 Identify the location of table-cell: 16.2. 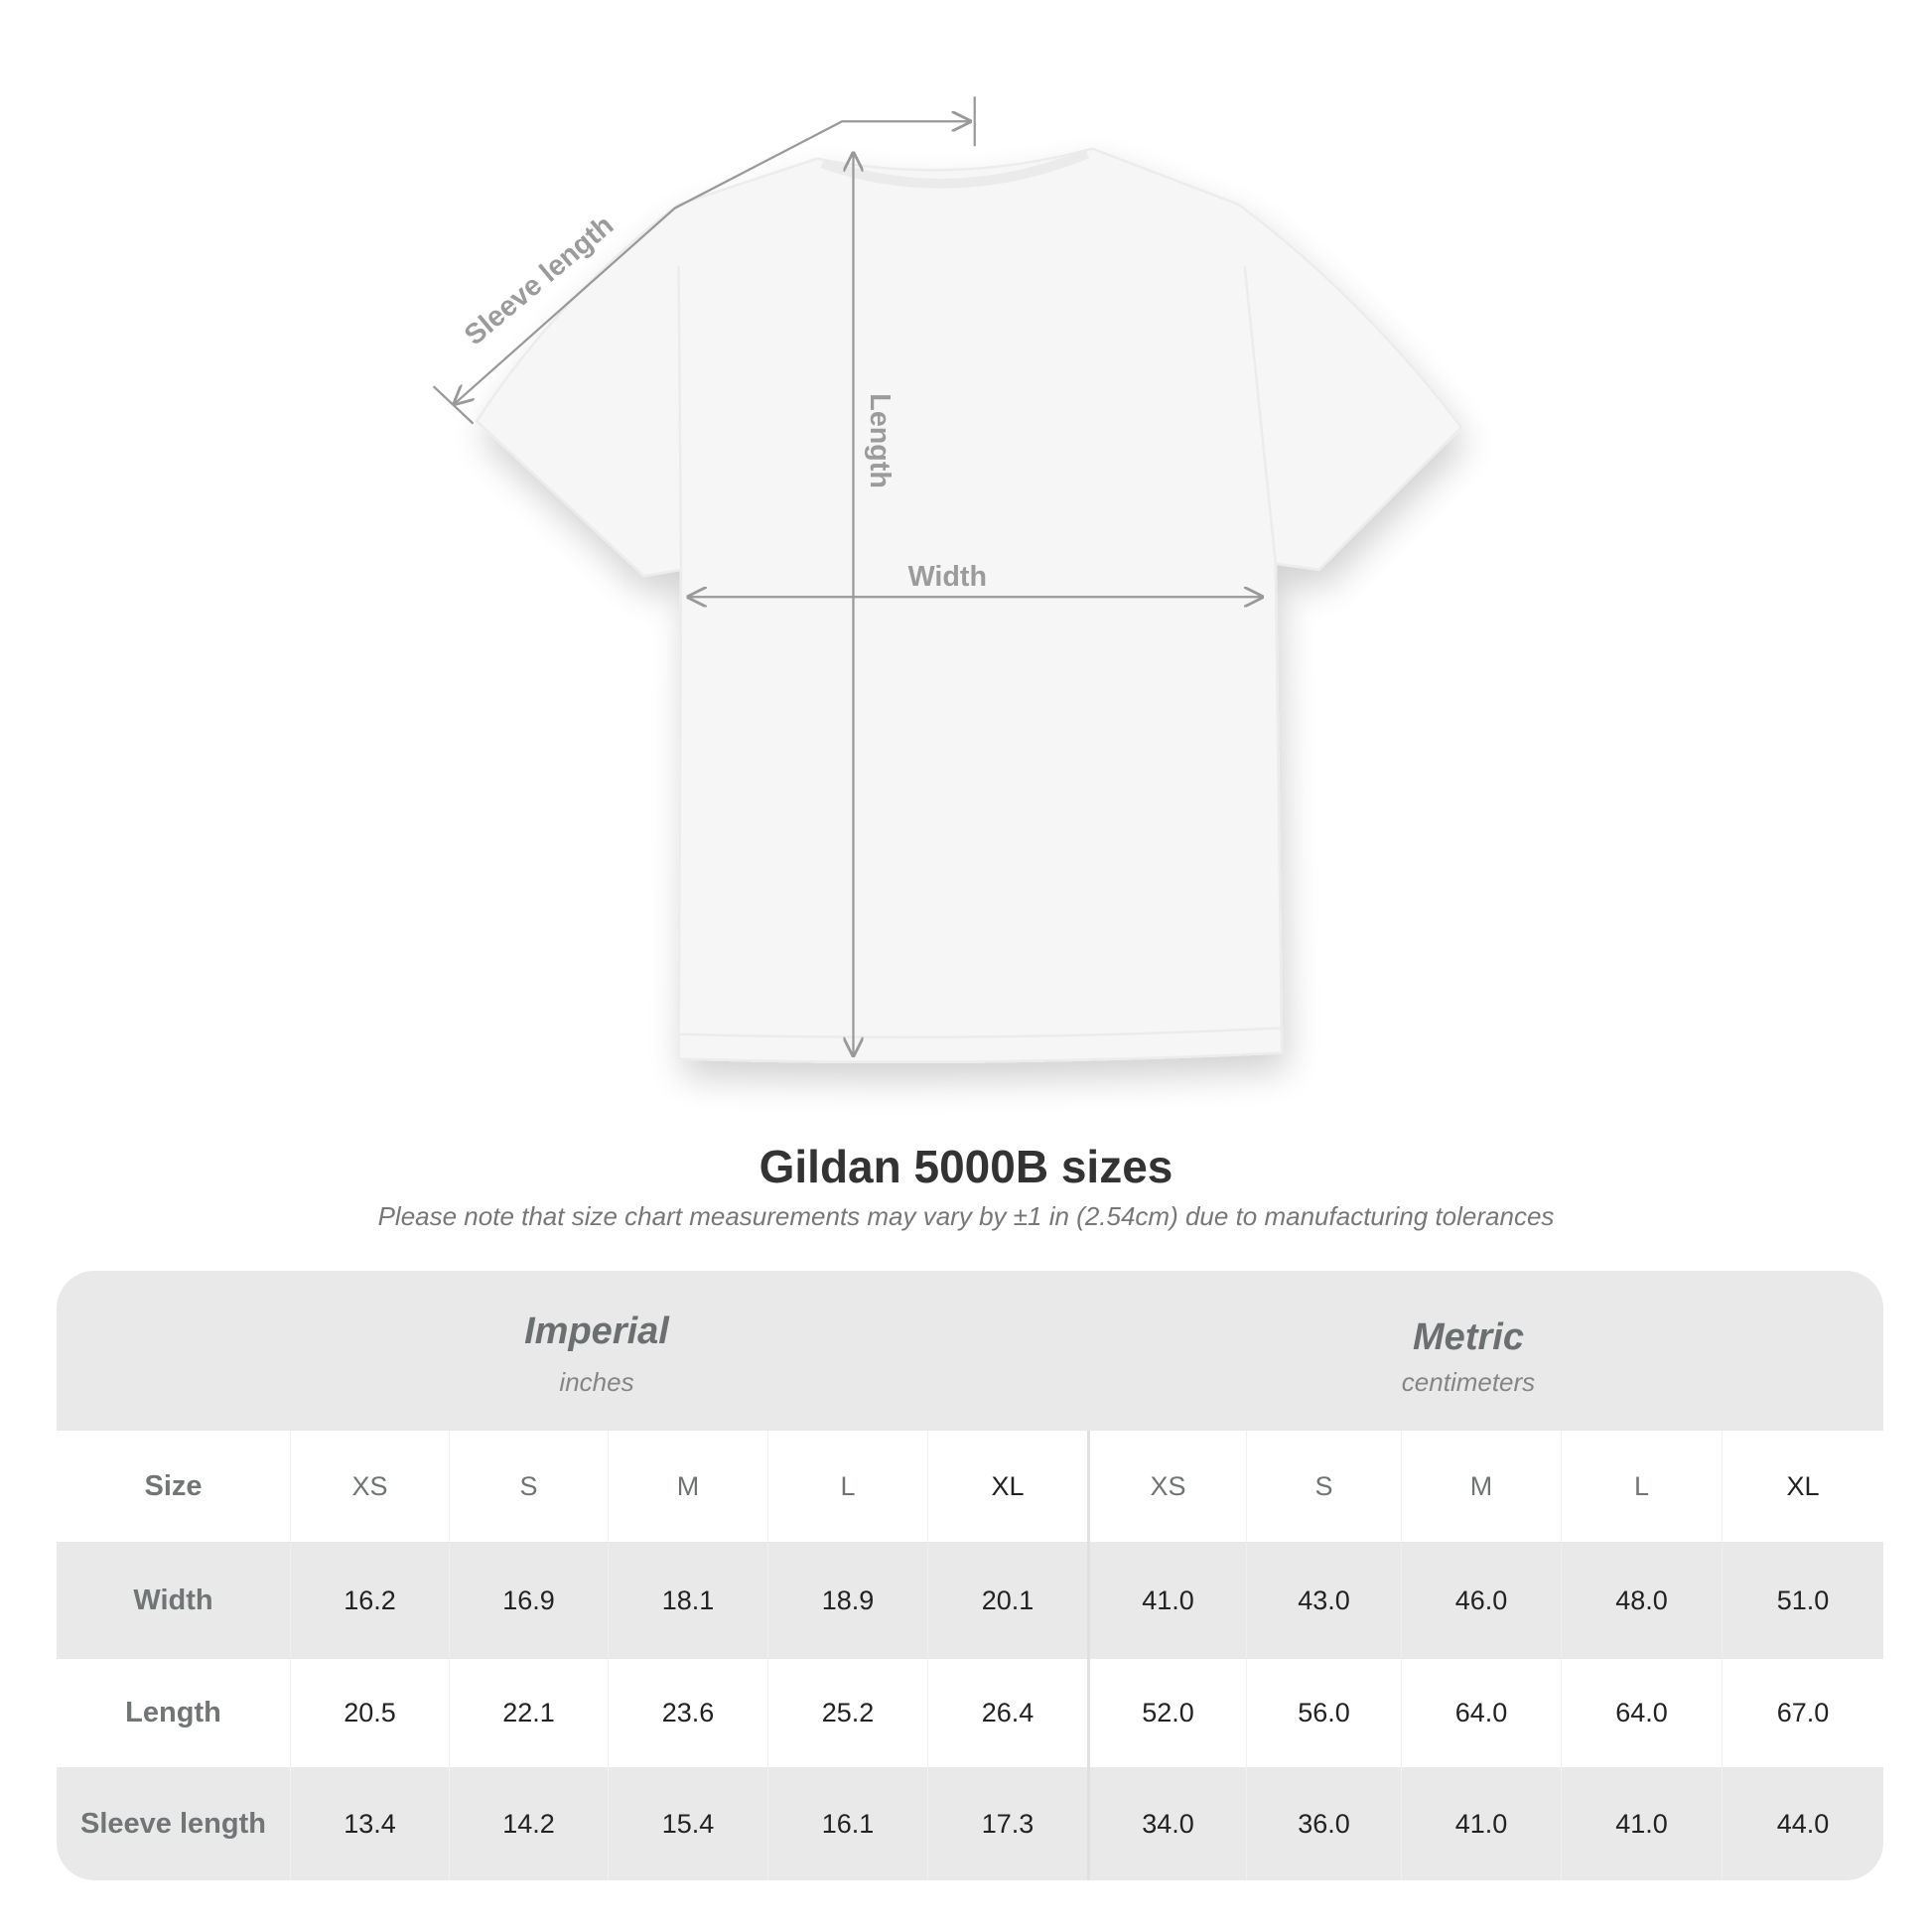
(369, 1600).